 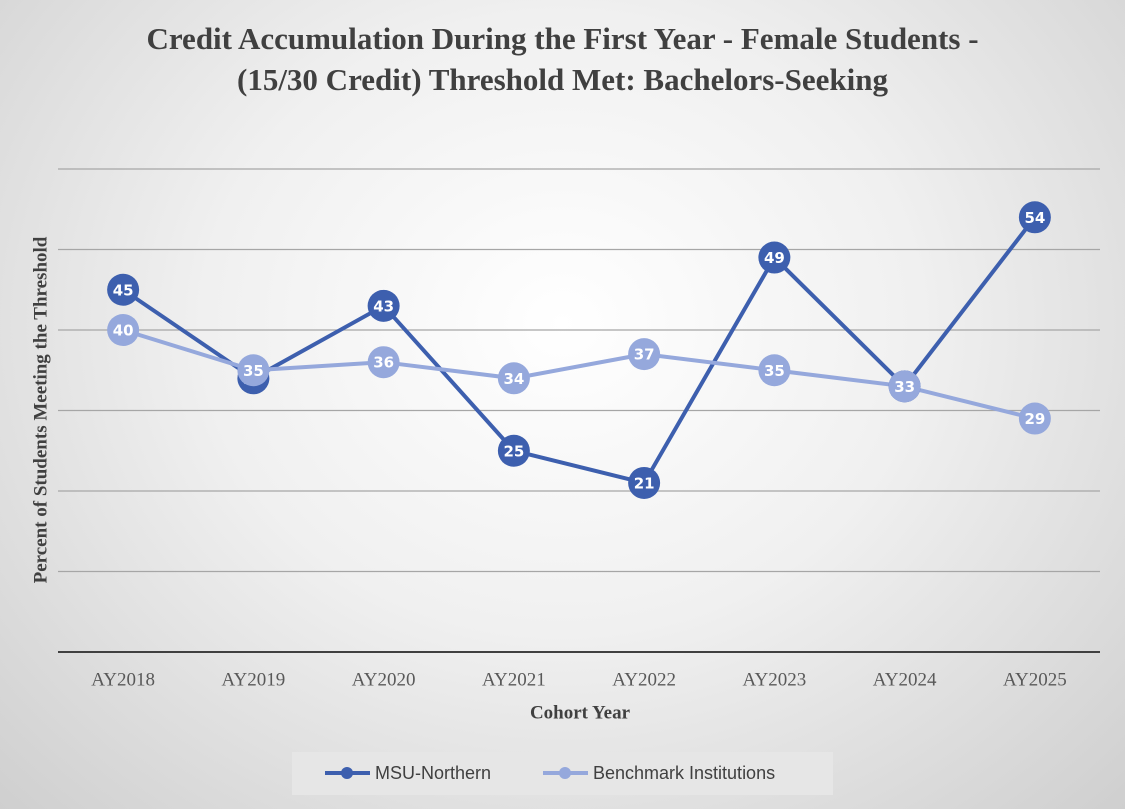 I want to click on data-label: 43, so click(x=383, y=306).